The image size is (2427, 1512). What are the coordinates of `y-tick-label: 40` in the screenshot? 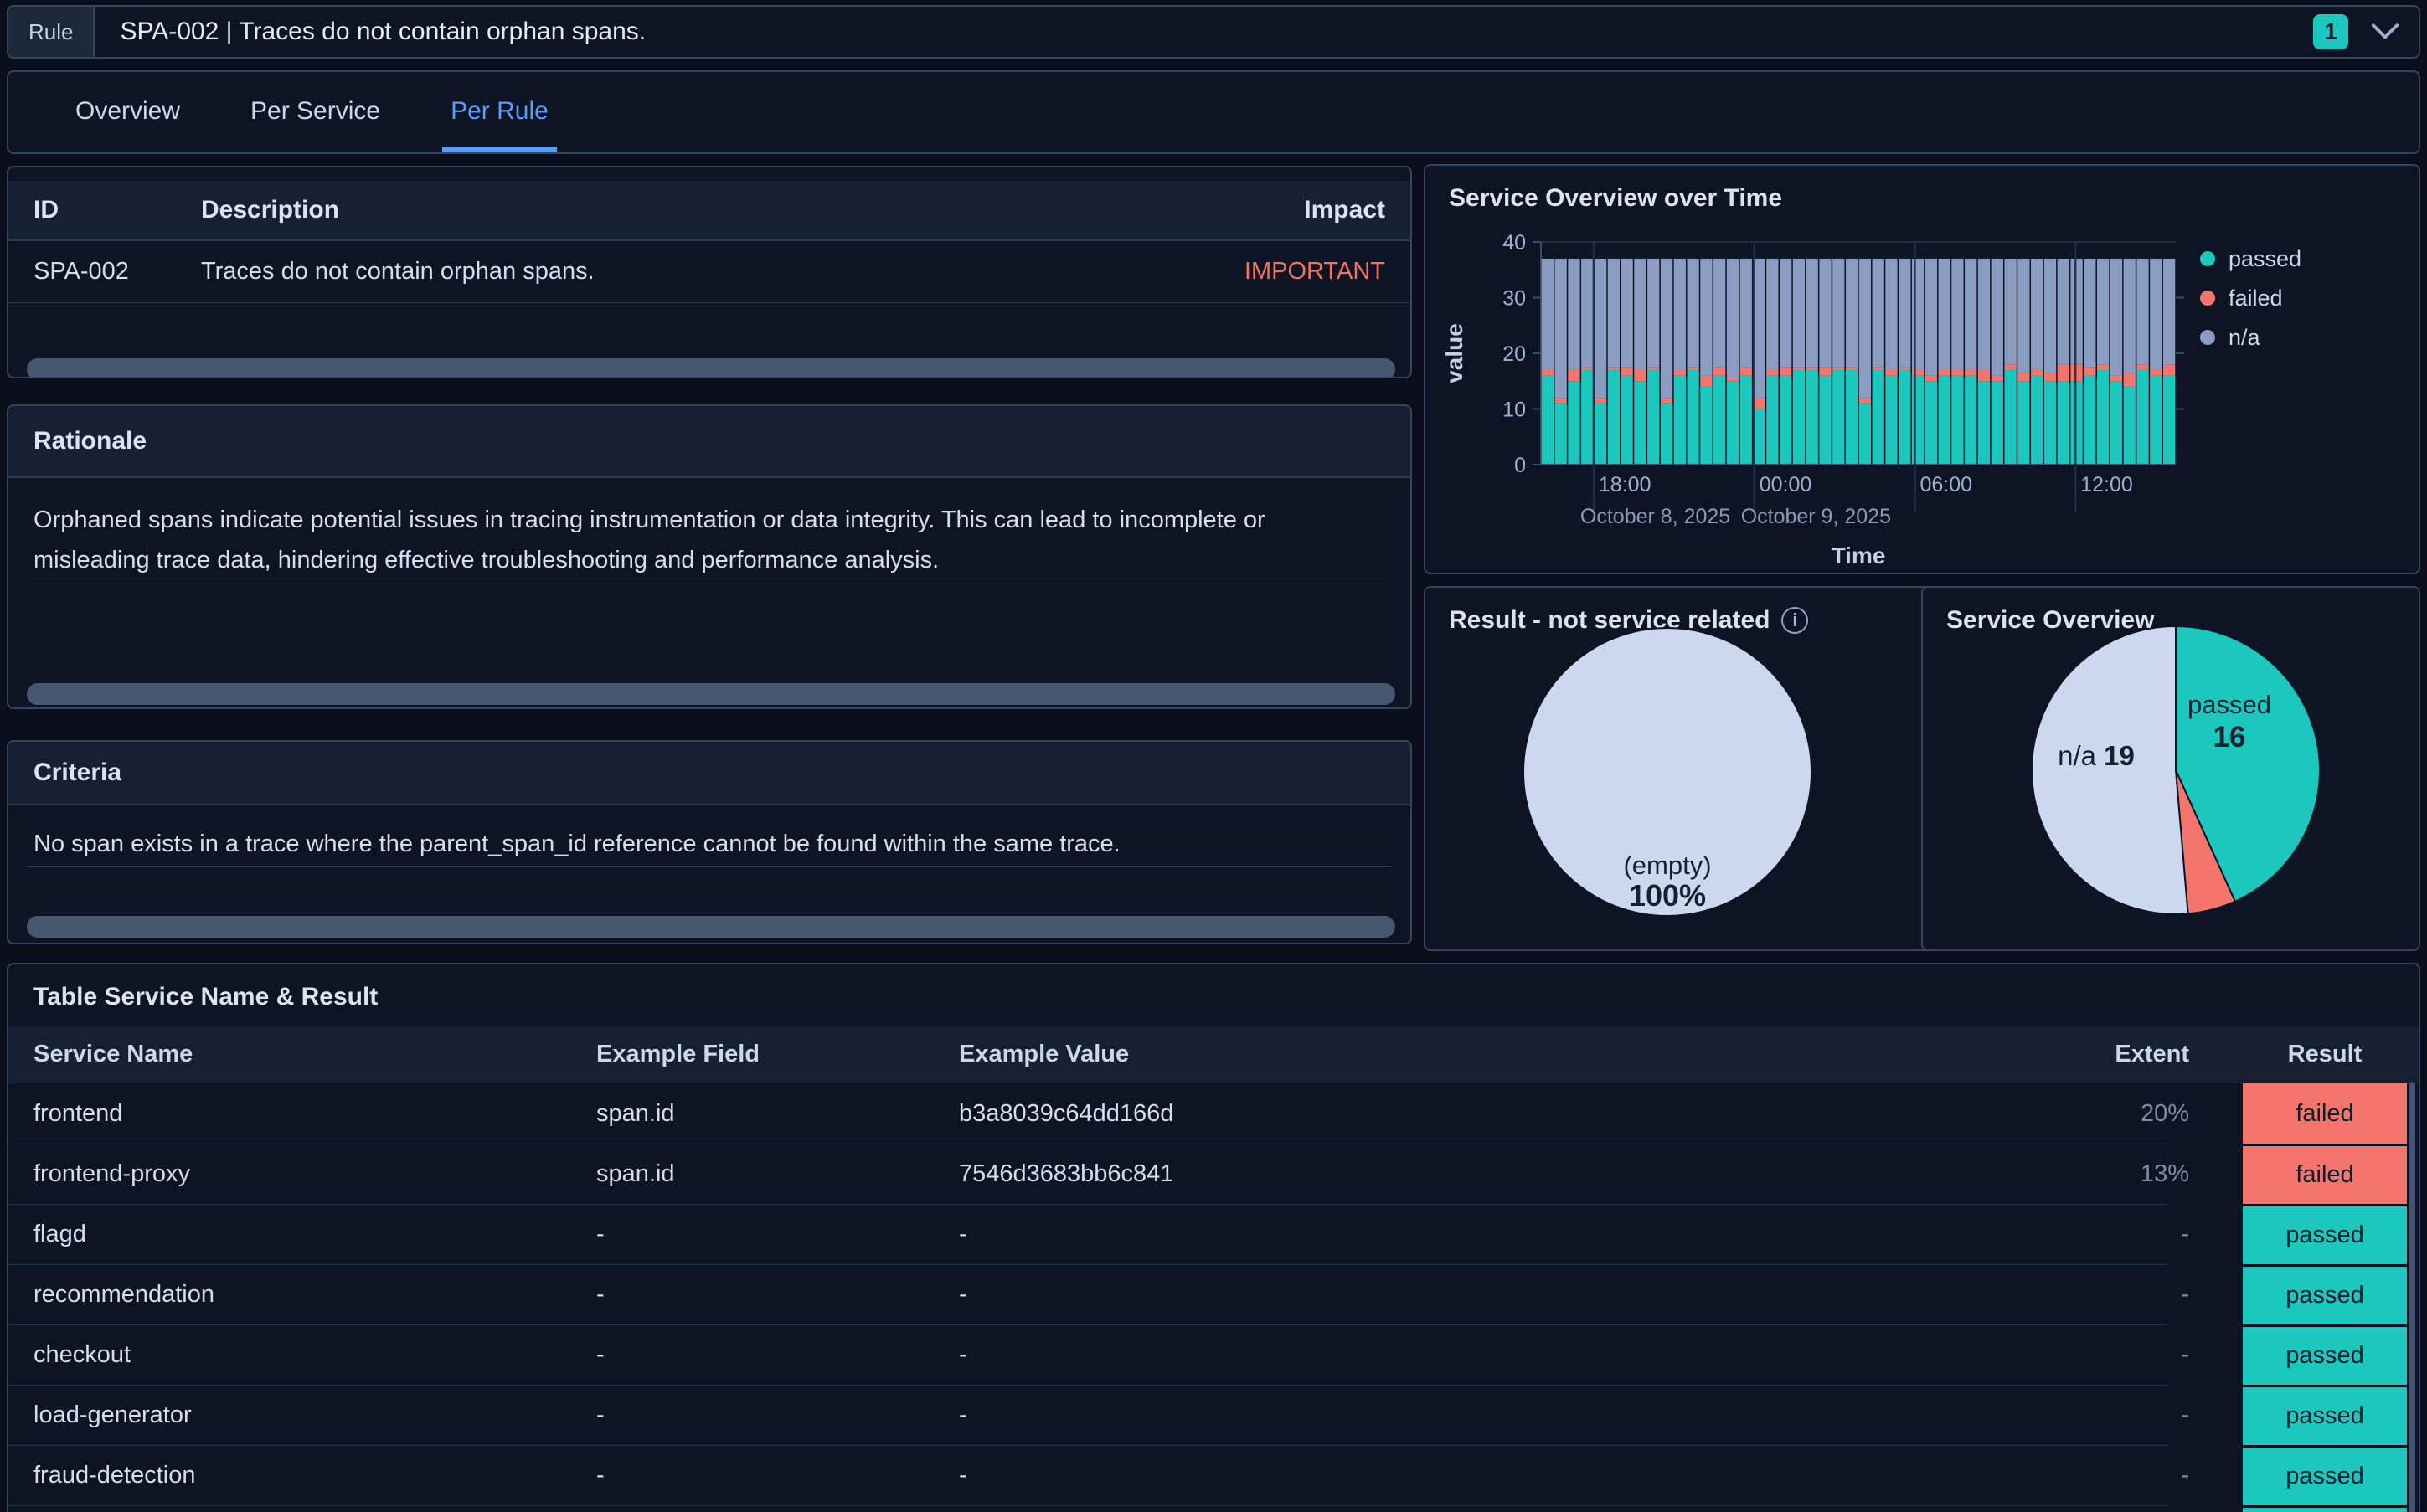 It's located at (1514, 243).